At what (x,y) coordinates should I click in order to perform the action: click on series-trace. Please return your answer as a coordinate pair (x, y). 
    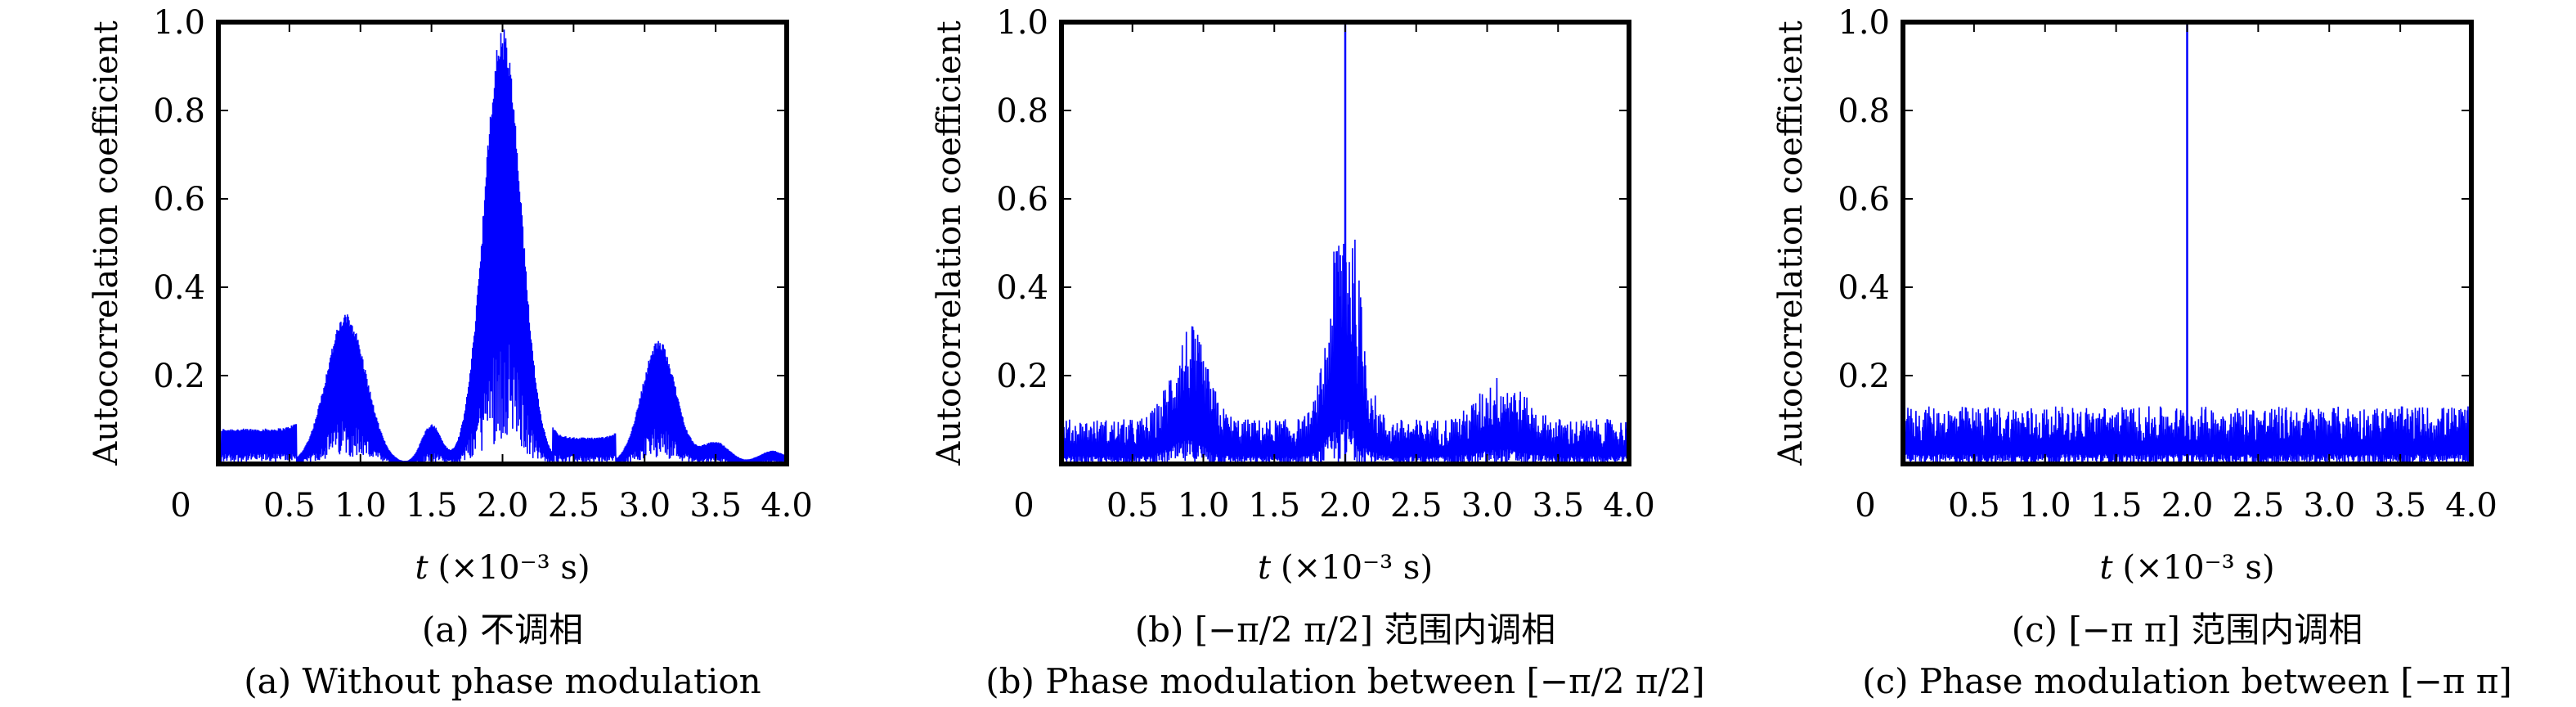
    Looking at the image, I should click on (503, 247).